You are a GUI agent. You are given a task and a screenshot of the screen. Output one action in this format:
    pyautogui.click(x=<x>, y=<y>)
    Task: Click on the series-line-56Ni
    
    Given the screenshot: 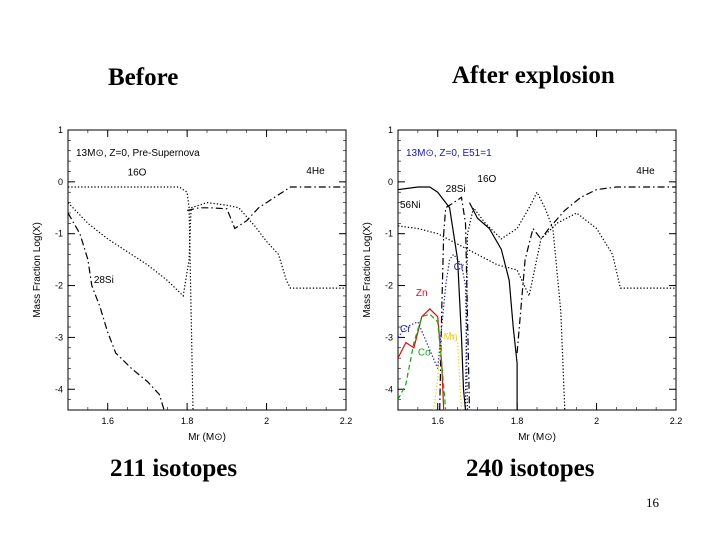 What is the action you would take?
    pyautogui.click(x=432, y=298)
    